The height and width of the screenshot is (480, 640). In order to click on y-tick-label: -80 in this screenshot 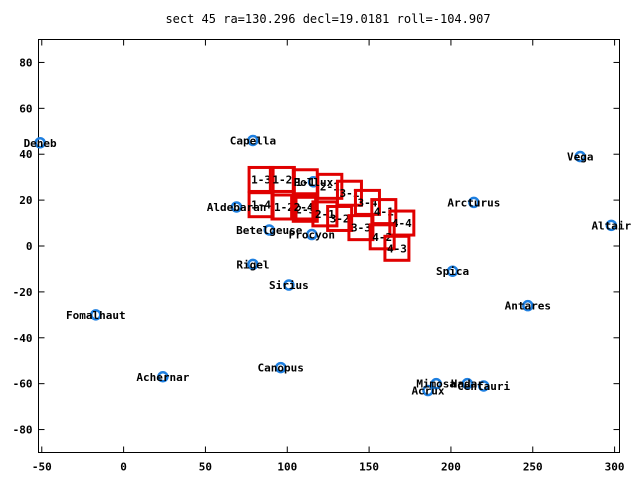, I will do `click(23, 430)`.